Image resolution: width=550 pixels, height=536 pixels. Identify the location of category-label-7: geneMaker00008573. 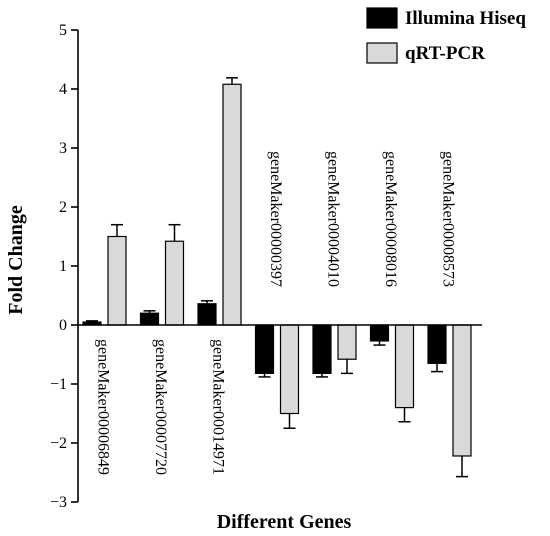
(448, 219).